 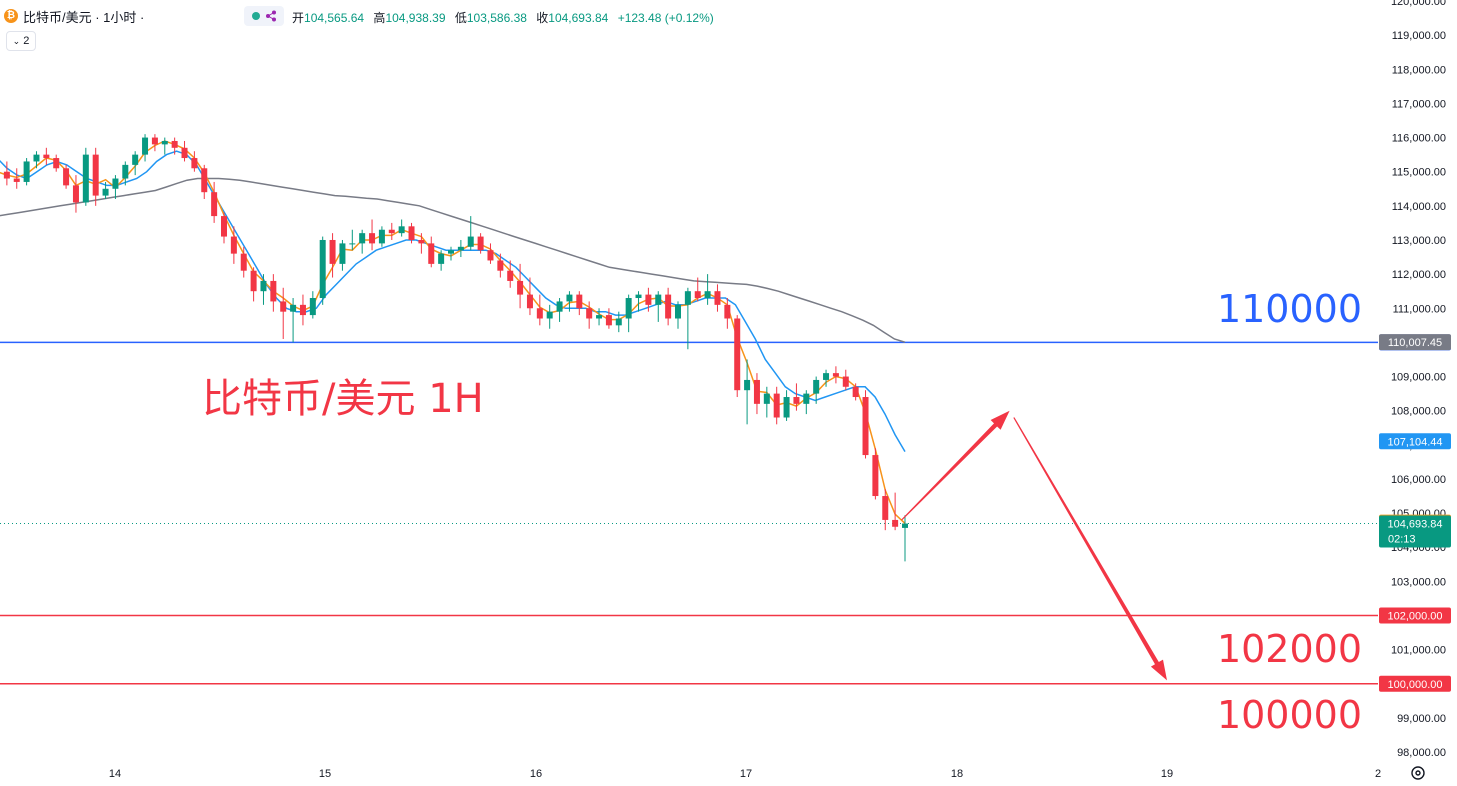 What do you see at coordinates (1415, 342) in the screenshot?
I see `price-badge` at bounding box center [1415, 342].